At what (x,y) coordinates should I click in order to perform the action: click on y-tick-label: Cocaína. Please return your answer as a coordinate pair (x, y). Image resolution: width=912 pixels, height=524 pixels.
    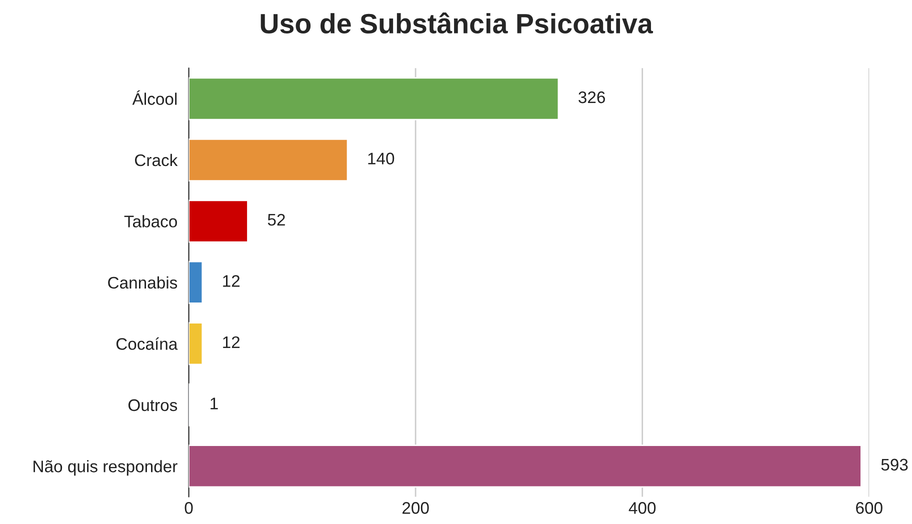
    Looking at the image, I should click on (147, 343).